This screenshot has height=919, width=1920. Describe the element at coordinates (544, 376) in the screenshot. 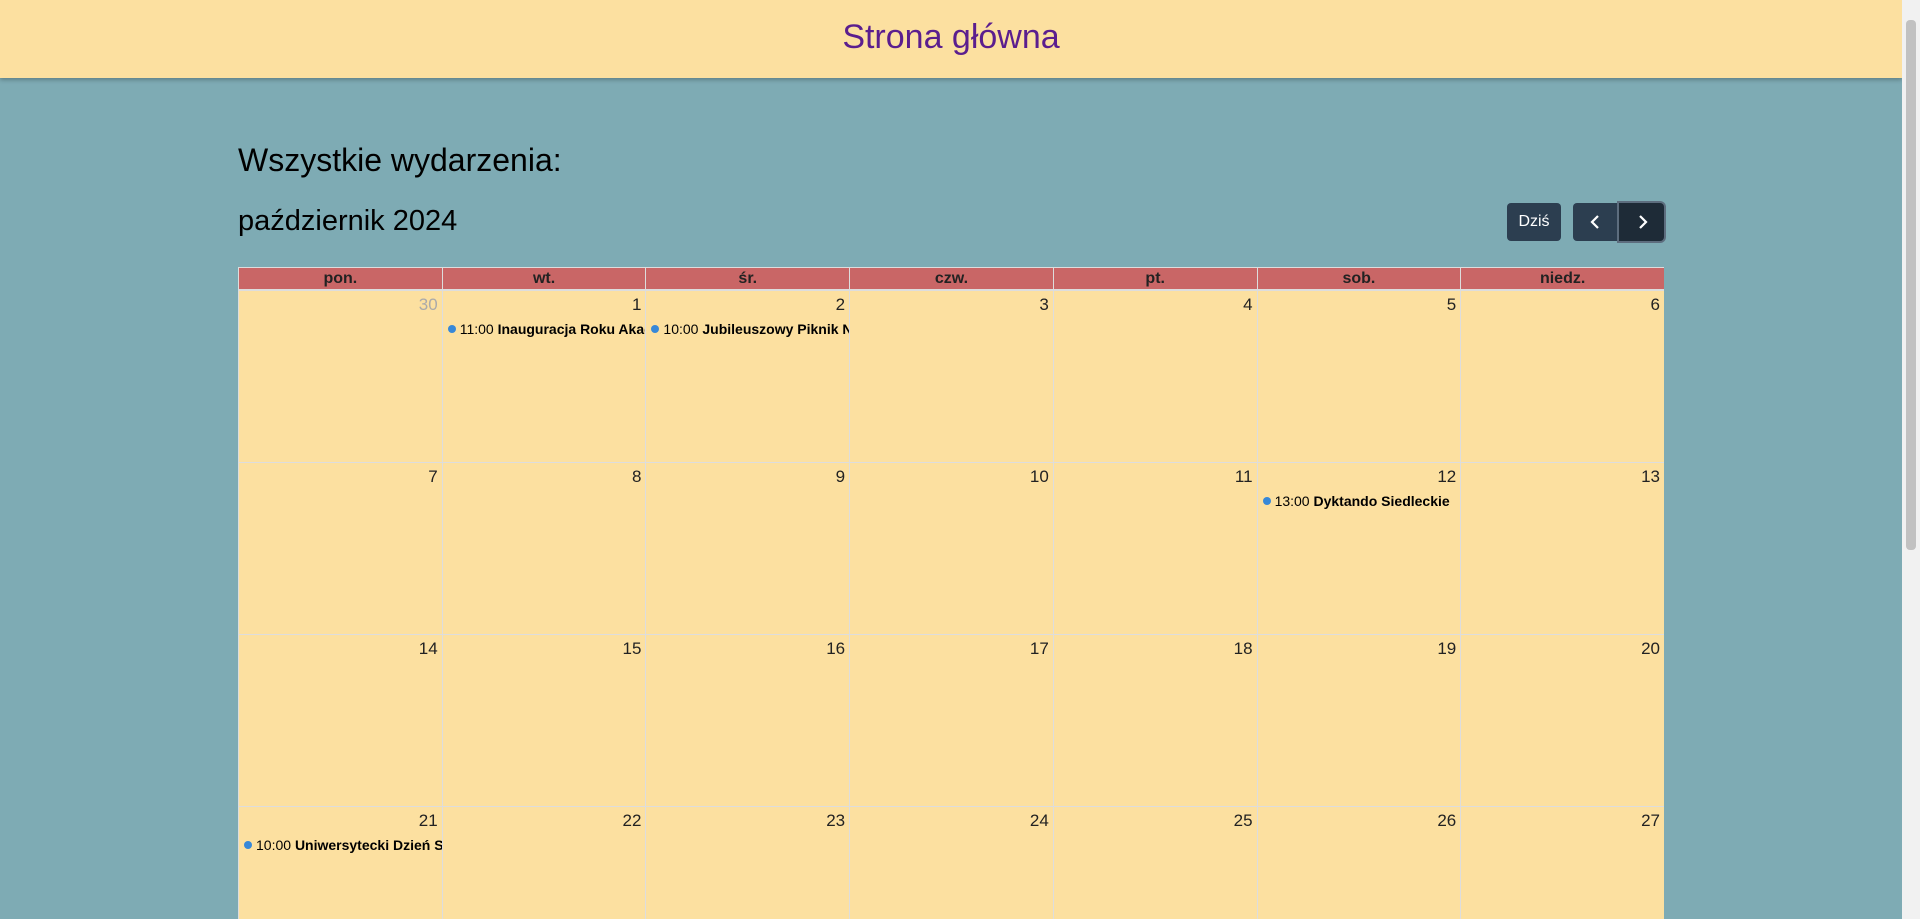

I see `day-cell: 1 11:00 Inauguracja Roku Akade` at that location.